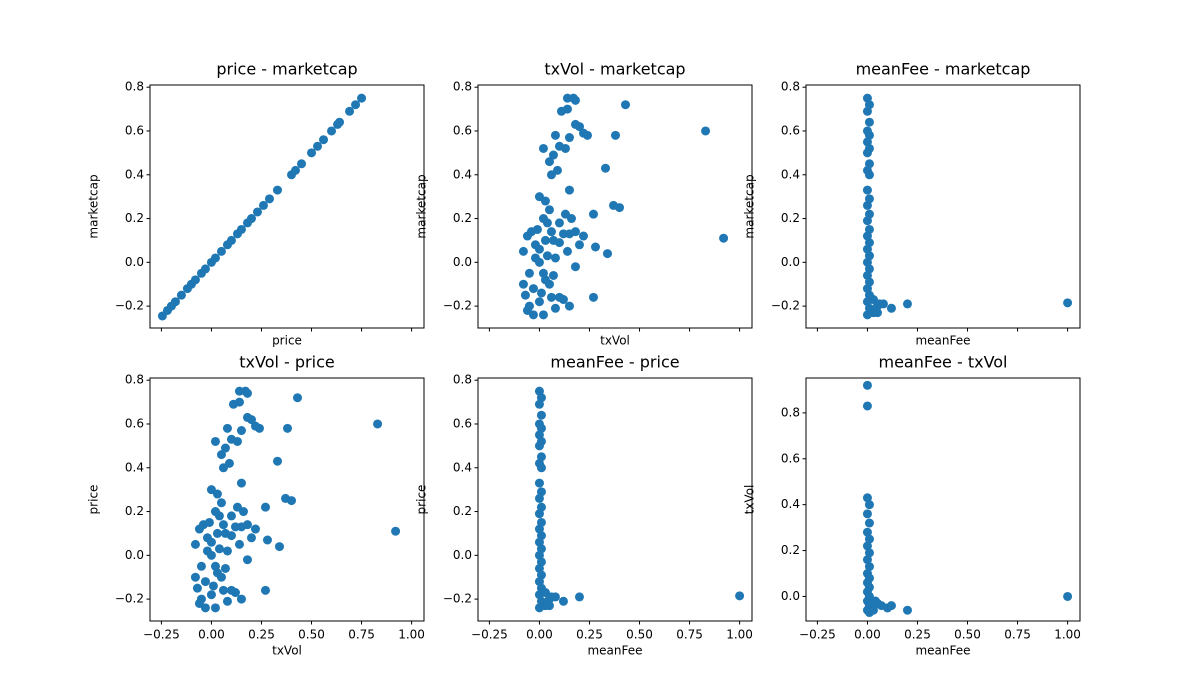  Describe the element at coordinates (287, 341) in the screenshot. I see `x-axis-label: price` at that location.